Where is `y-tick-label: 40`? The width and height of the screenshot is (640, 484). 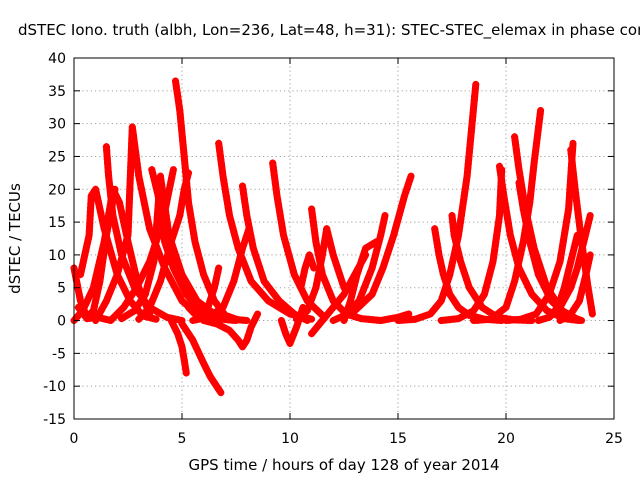 y-tick-label: 40 is located at coordinates (57, 59).